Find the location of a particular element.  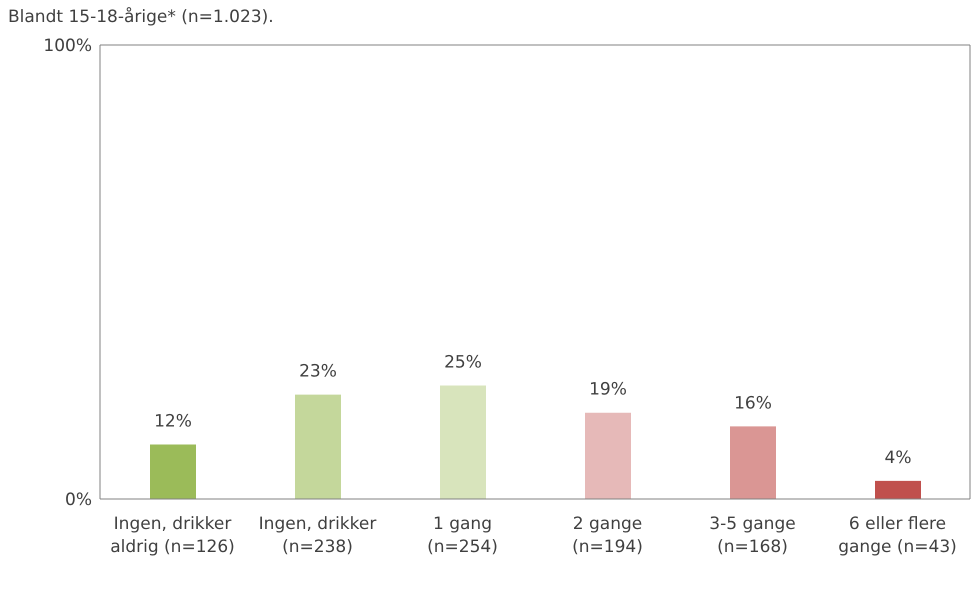

data-label: 19% is located at coordinates (608, 390).